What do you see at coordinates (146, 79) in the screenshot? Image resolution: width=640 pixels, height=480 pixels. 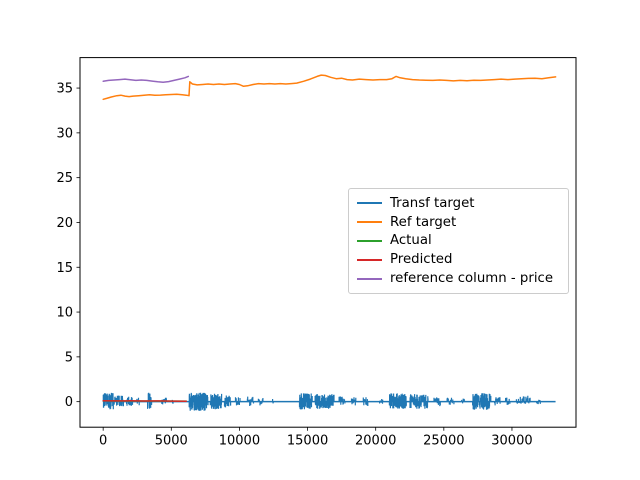 I see `series-reference-column-price` at bounding box center [146, 79].